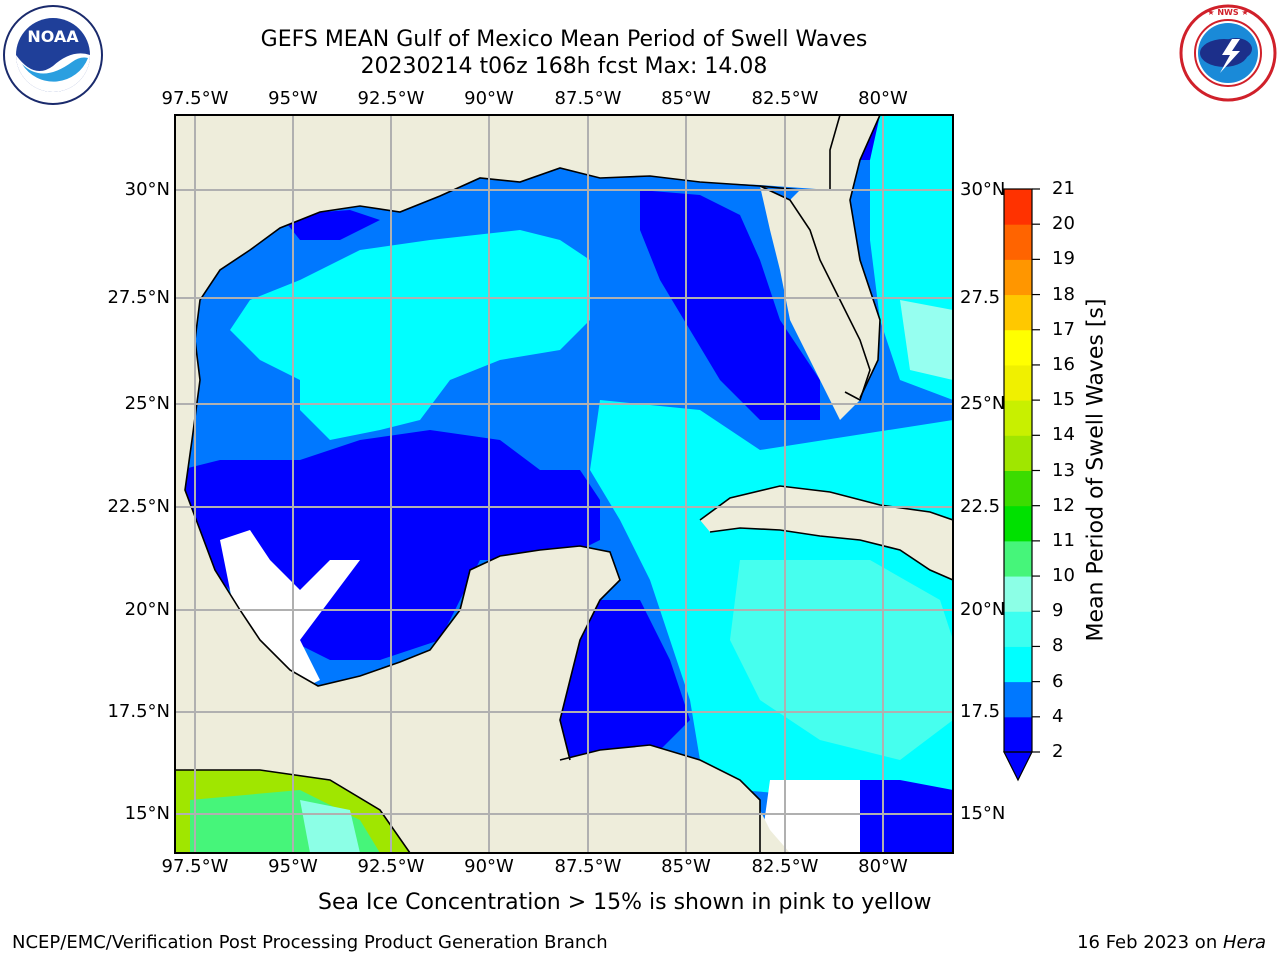 The width and height of the screenshot is (1280, 960). Describe the element at coordinates (1150, 942) in the screenshot. I see `run-date-text: 16 Feb 2023 on` at that location.